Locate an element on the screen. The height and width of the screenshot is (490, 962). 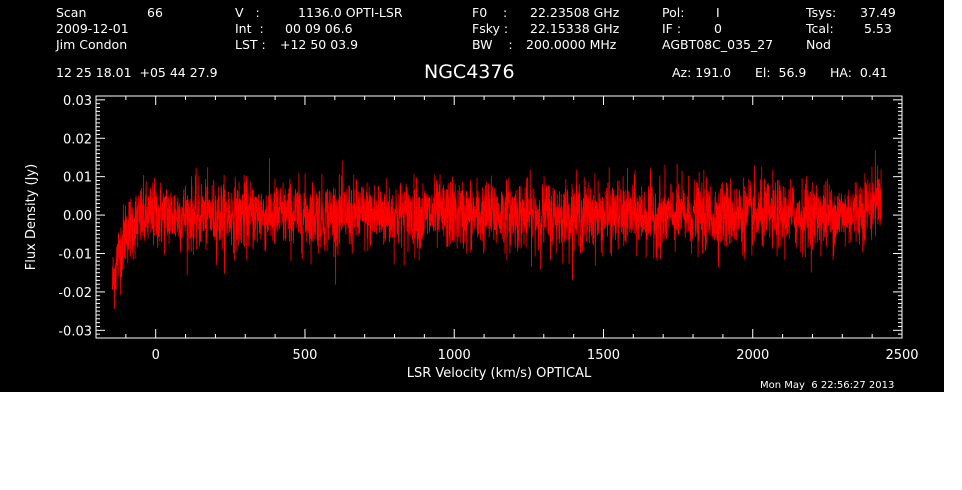
y-tick-label: 0.01 is located at coordinates (77, 178).